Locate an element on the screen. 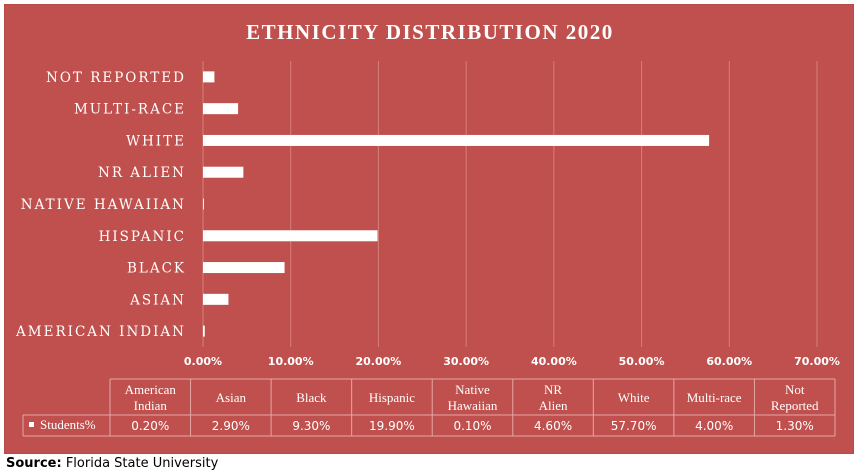 This screenshot has height=476, width=858. table-value: 9.30% is located at coordinates (311, 426).